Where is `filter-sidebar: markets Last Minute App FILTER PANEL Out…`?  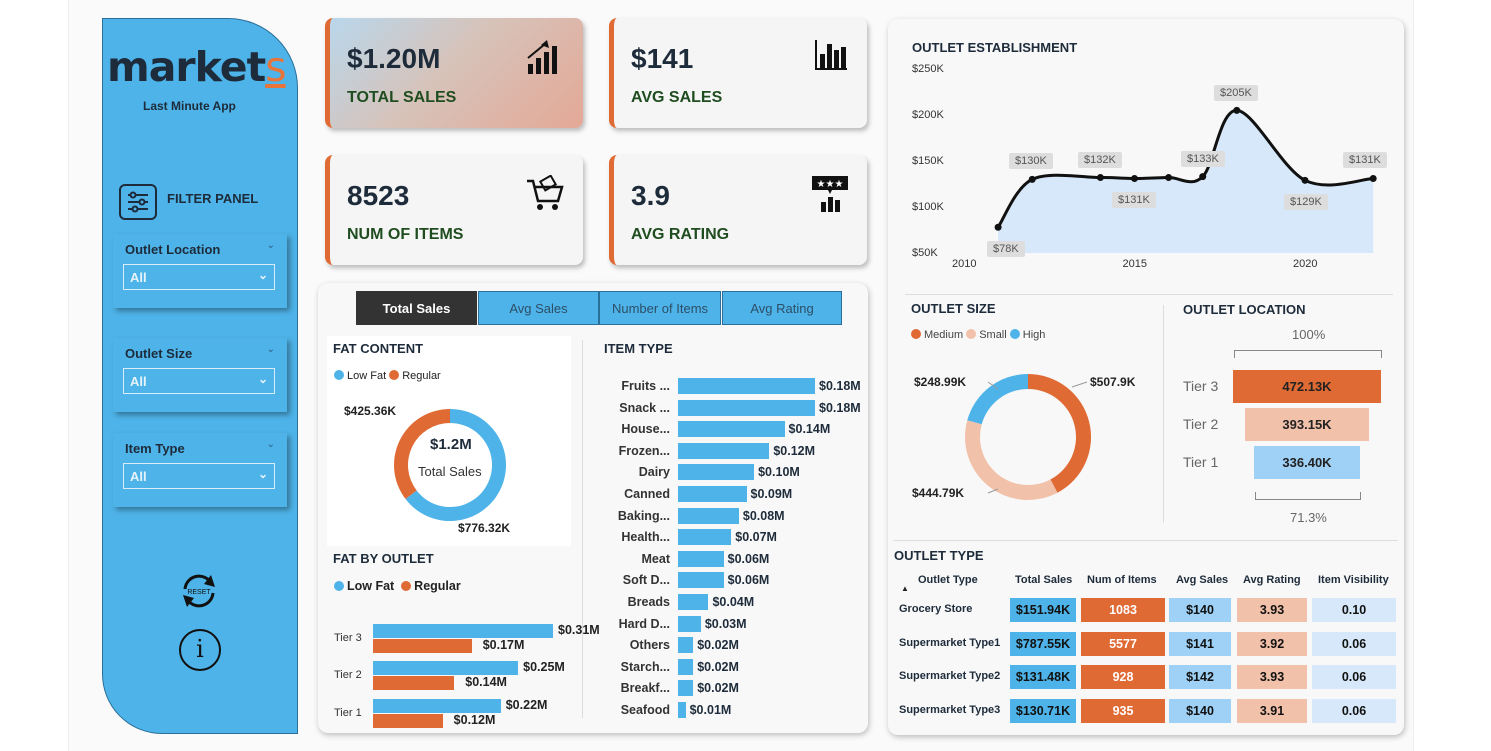
filter-sidebar: markets Last Minute App FILTER PANEL Out… is located at coordinates (200, 376).